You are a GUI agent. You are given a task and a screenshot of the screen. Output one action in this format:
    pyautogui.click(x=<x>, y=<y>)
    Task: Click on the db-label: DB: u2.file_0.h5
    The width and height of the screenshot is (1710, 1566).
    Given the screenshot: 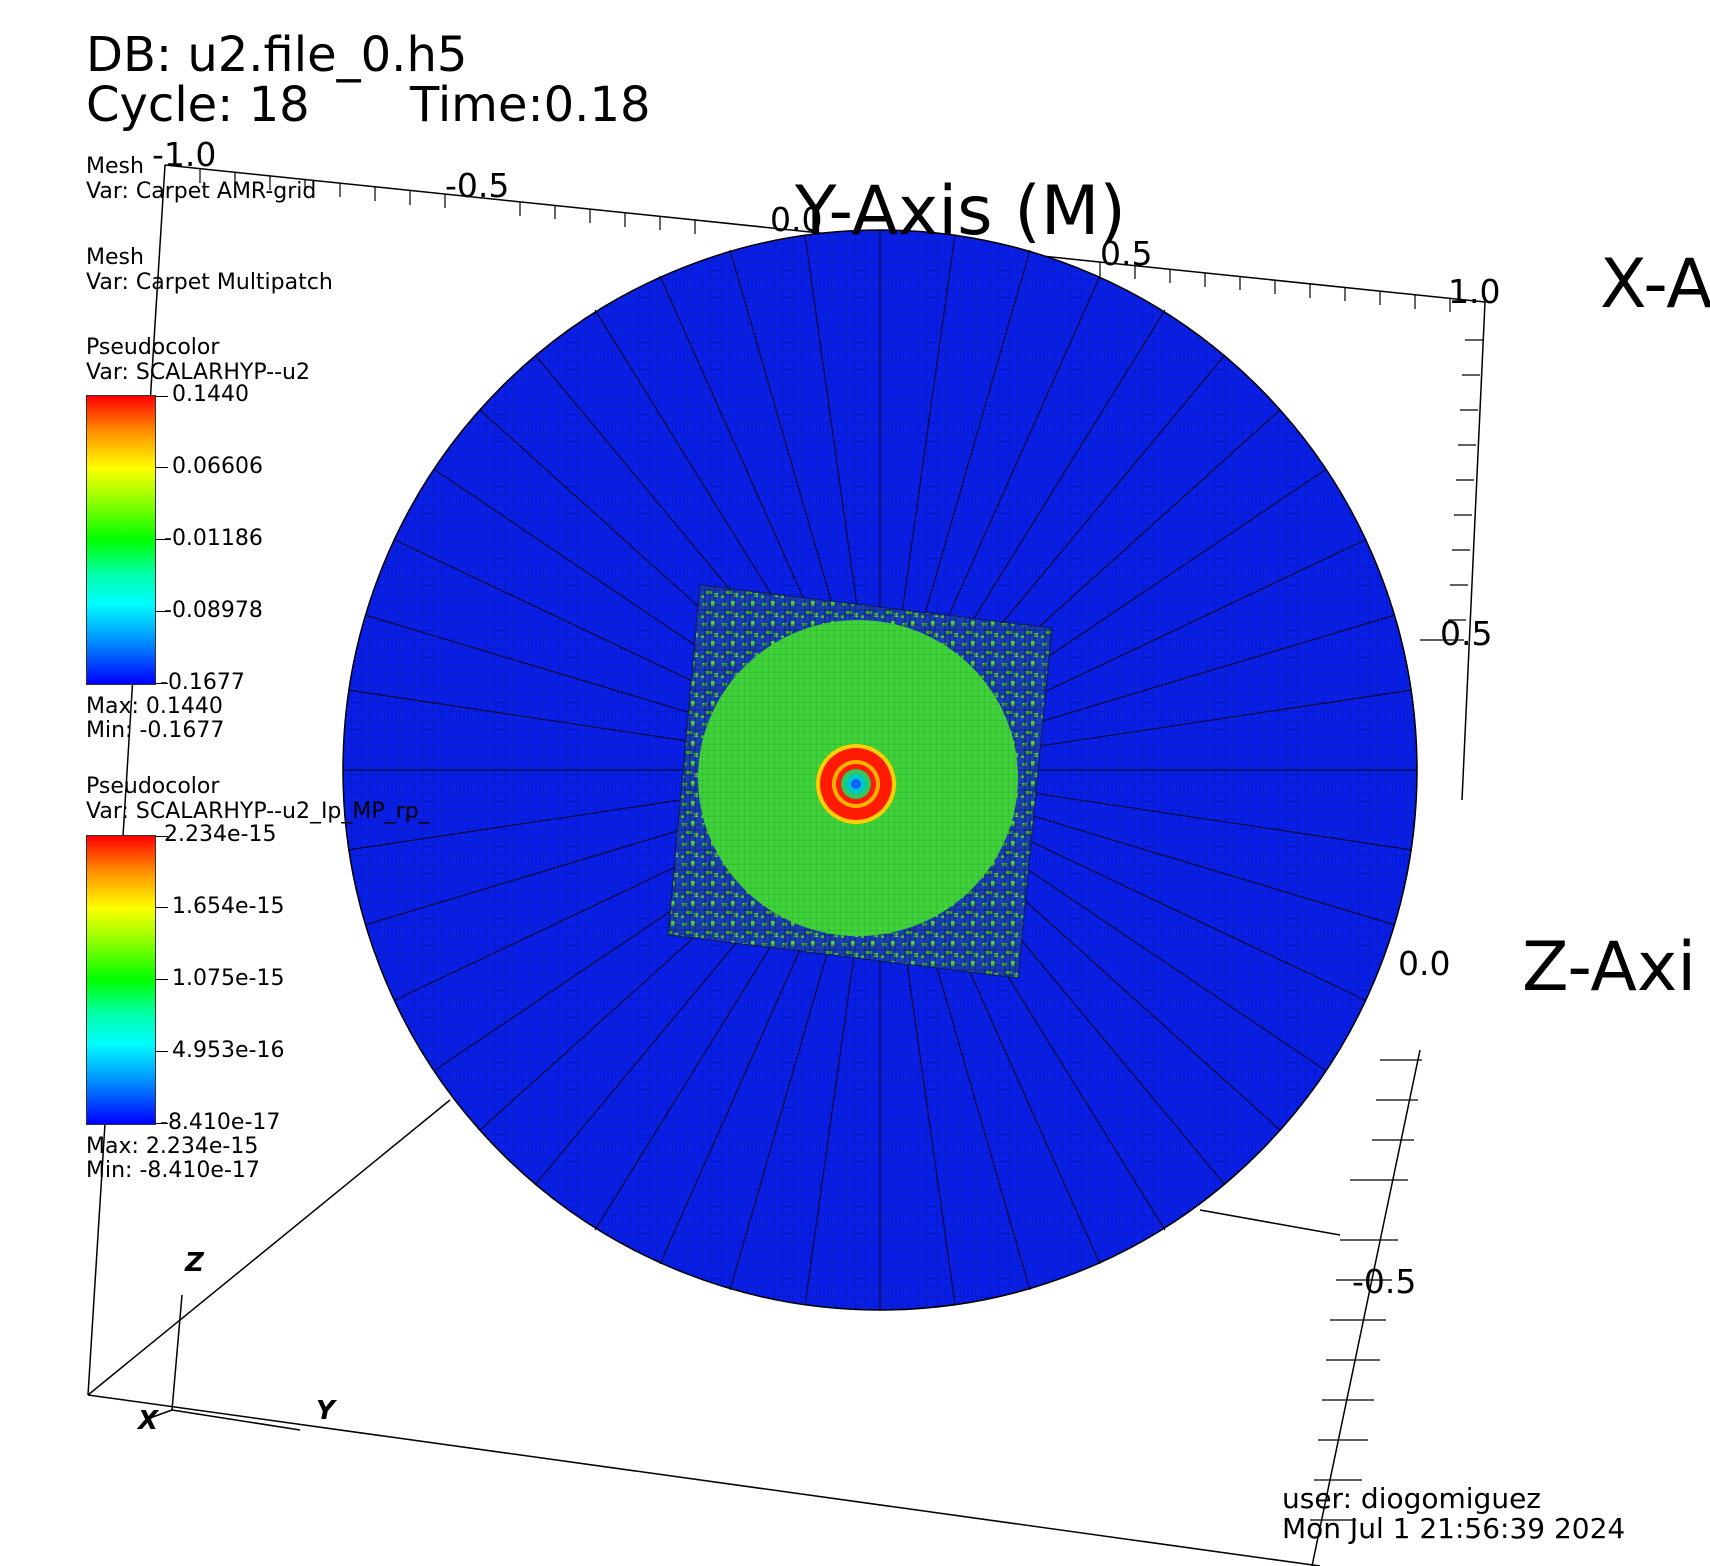 What is the action you would take?
    pyautogui.click(x=277, y=55)
    